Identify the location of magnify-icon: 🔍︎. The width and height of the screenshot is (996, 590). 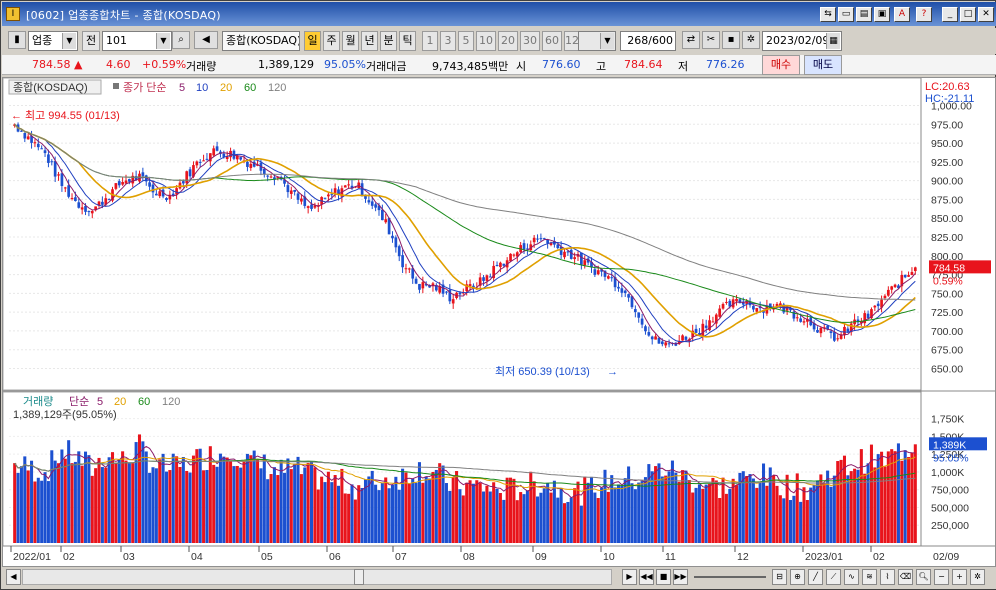
(923, 577).